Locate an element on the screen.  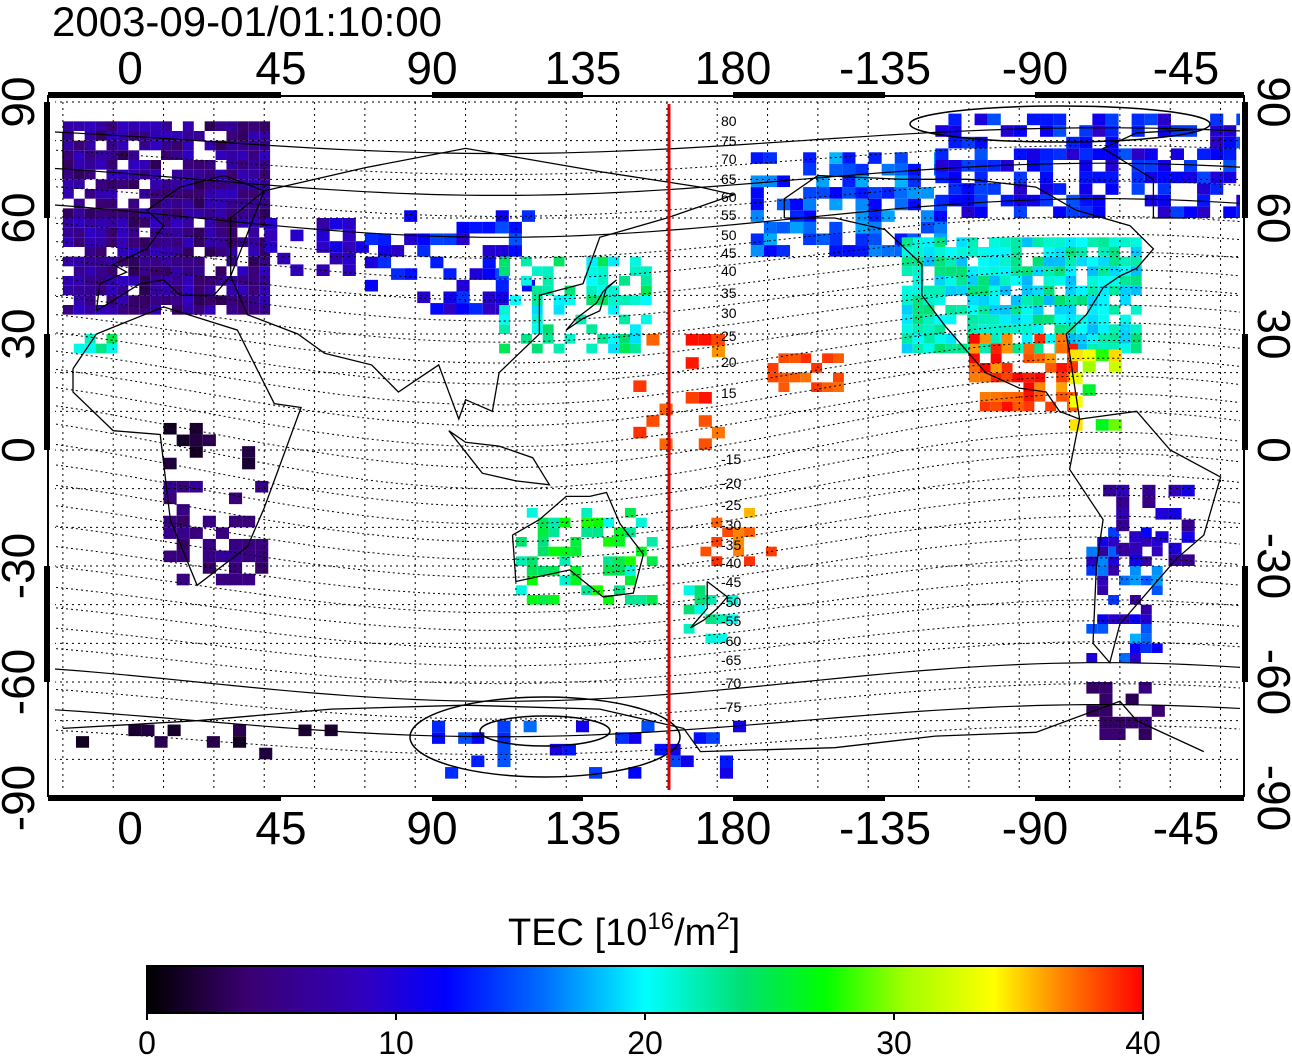
latitude-label-right: 90 is located at coordinates (1270, 101).